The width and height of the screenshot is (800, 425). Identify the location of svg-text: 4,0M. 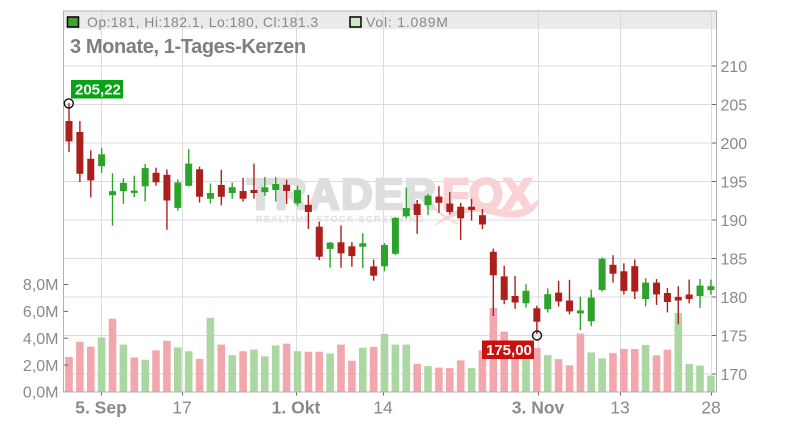
(41, 339).